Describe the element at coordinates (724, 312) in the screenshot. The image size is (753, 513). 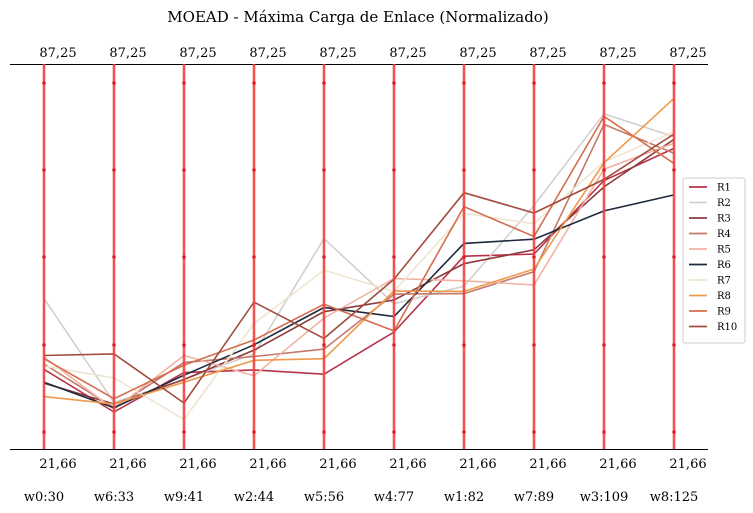
I see `legend-label: R9` at that location.